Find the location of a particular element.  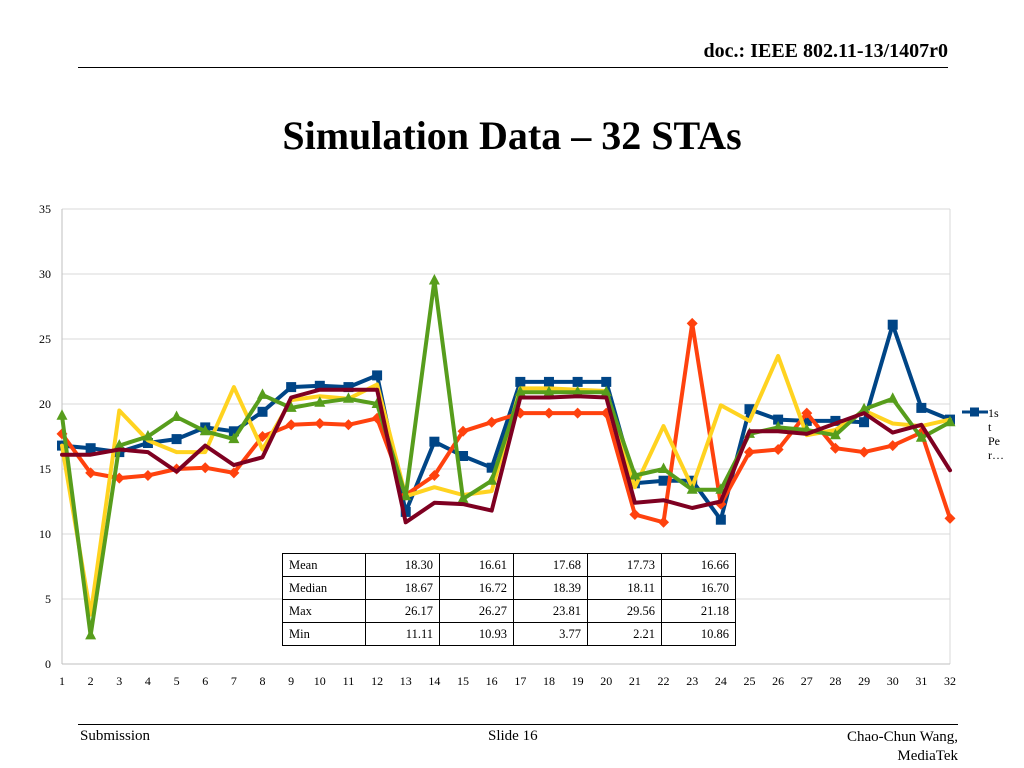

x-tick-label: 18 is located at coordinates (549, 681).